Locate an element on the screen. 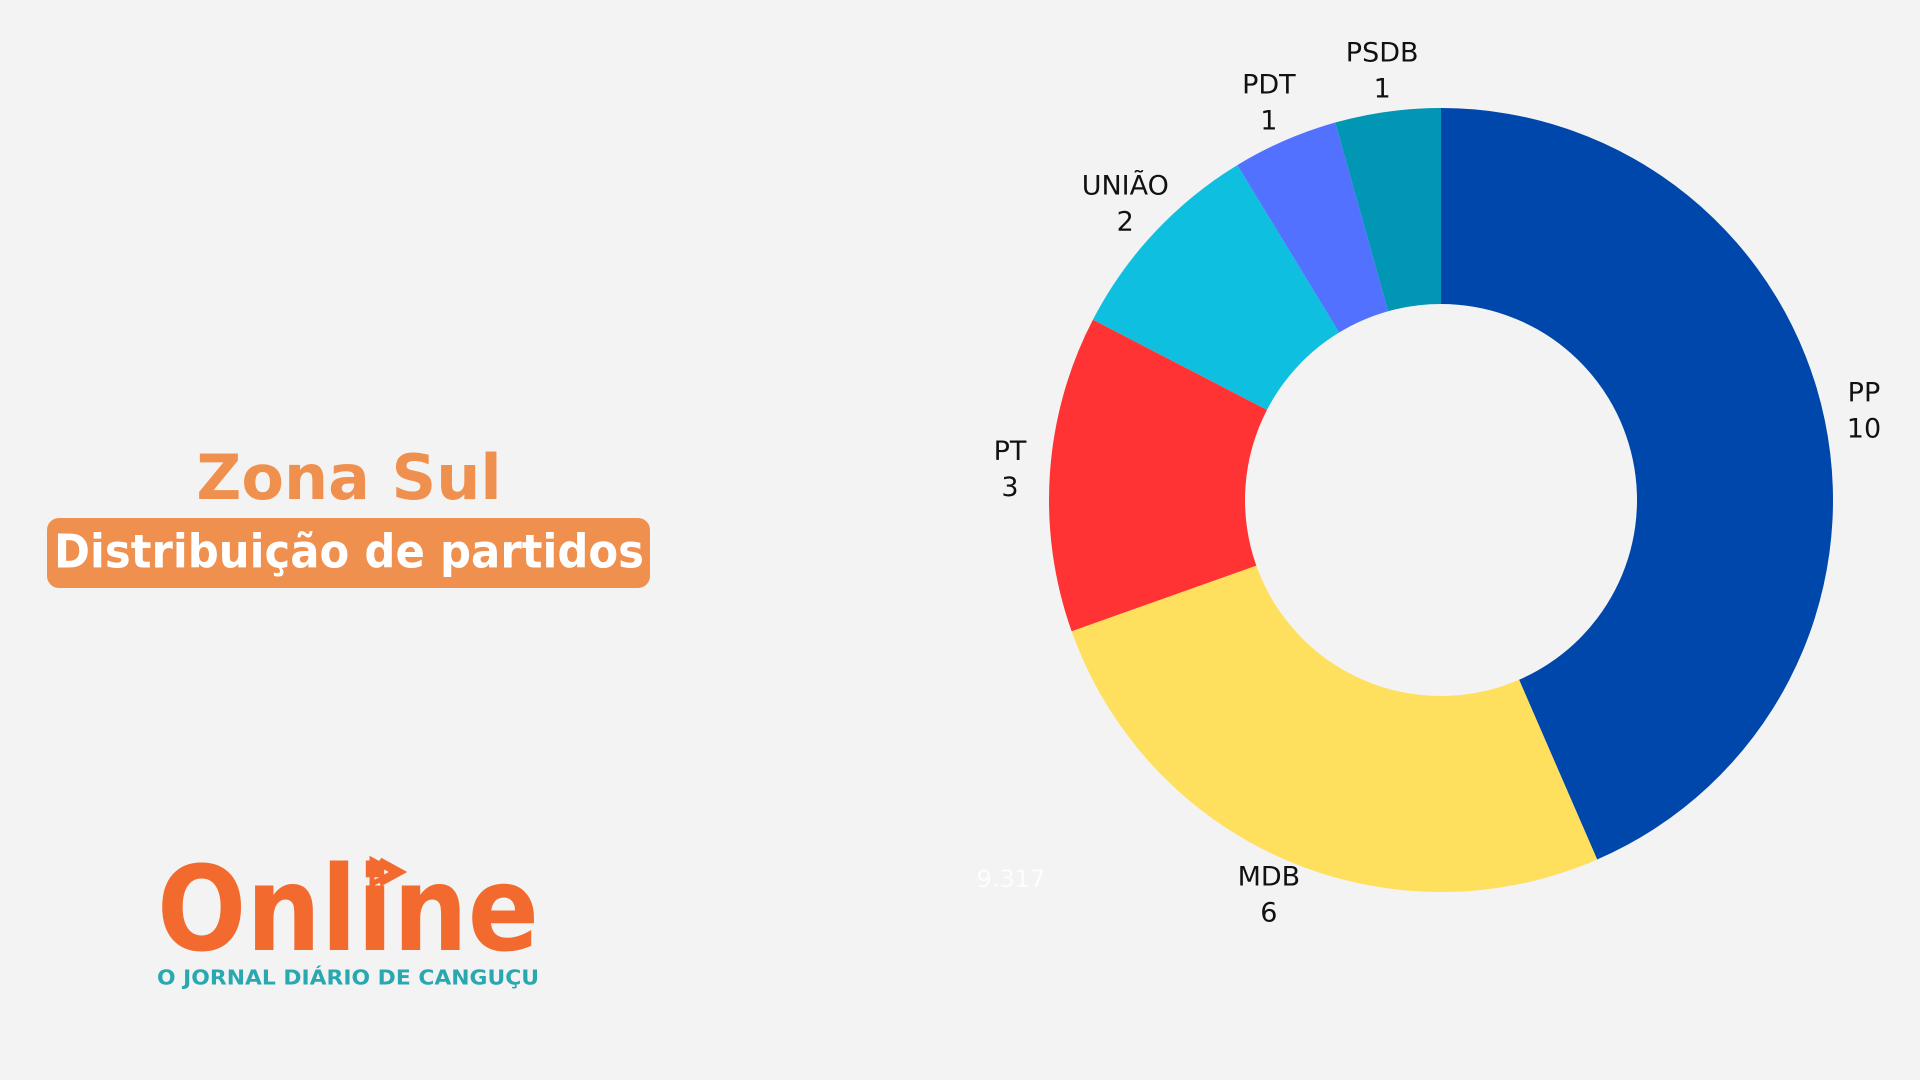  slice-name: PDT is located at coordinates (1269, 84).